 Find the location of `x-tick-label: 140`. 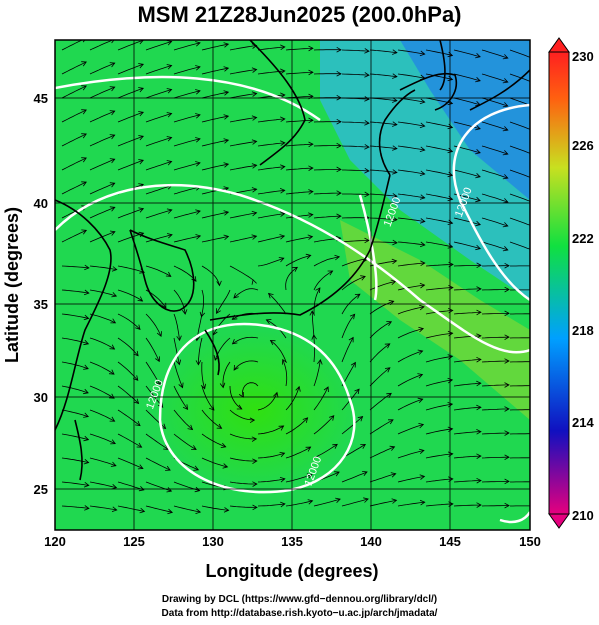

x-tick-label: 140 is located at coordinates (371, 541).